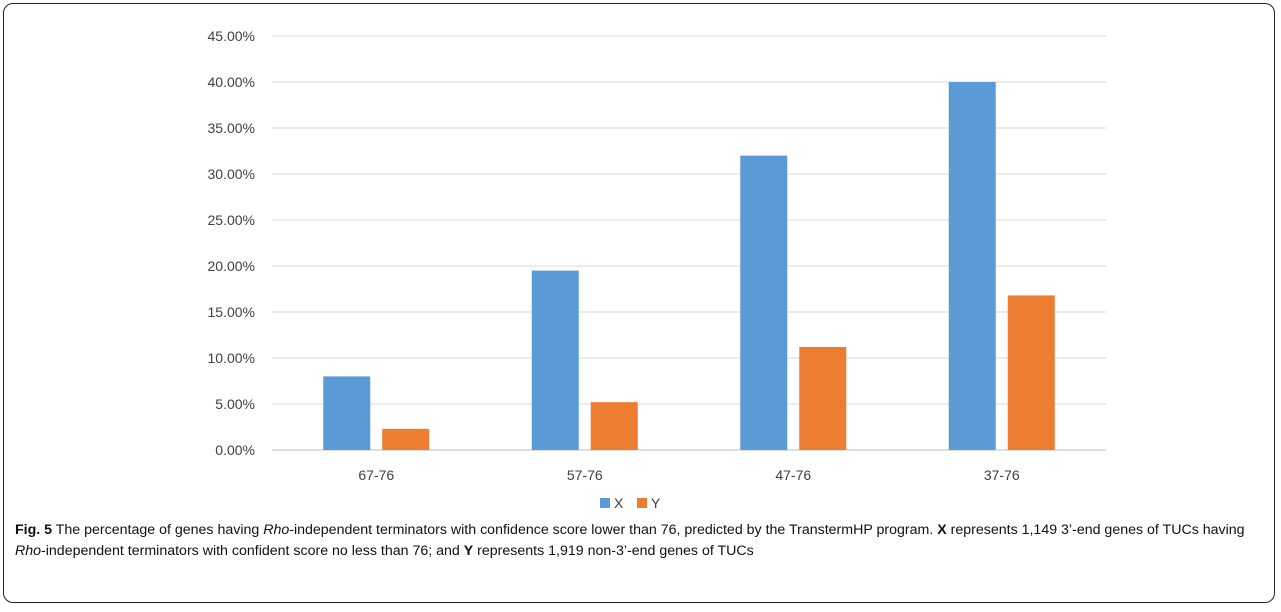 The height and width of the screenshot is (612, 1281). What do you see at coordinates (585, 475) in the screenshot?
I see `x-tick-label: 57-76` at bounding box center [585, 475].